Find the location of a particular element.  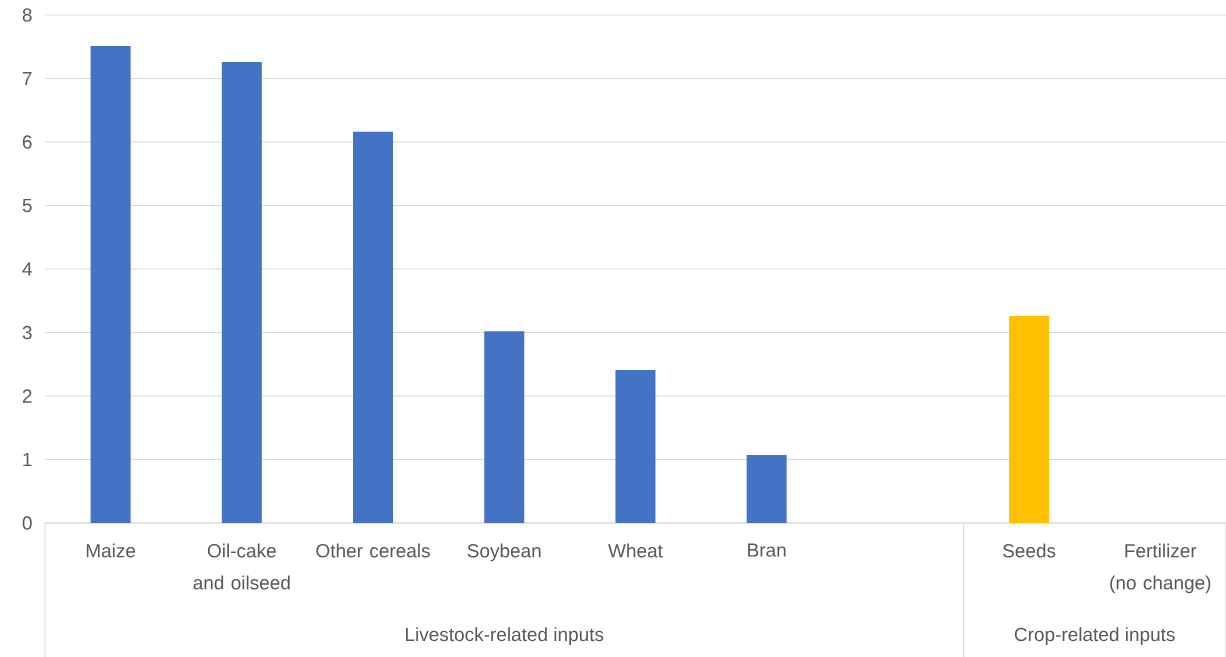

x-tick-label: Seeds is located at coordinates (1029, 550).